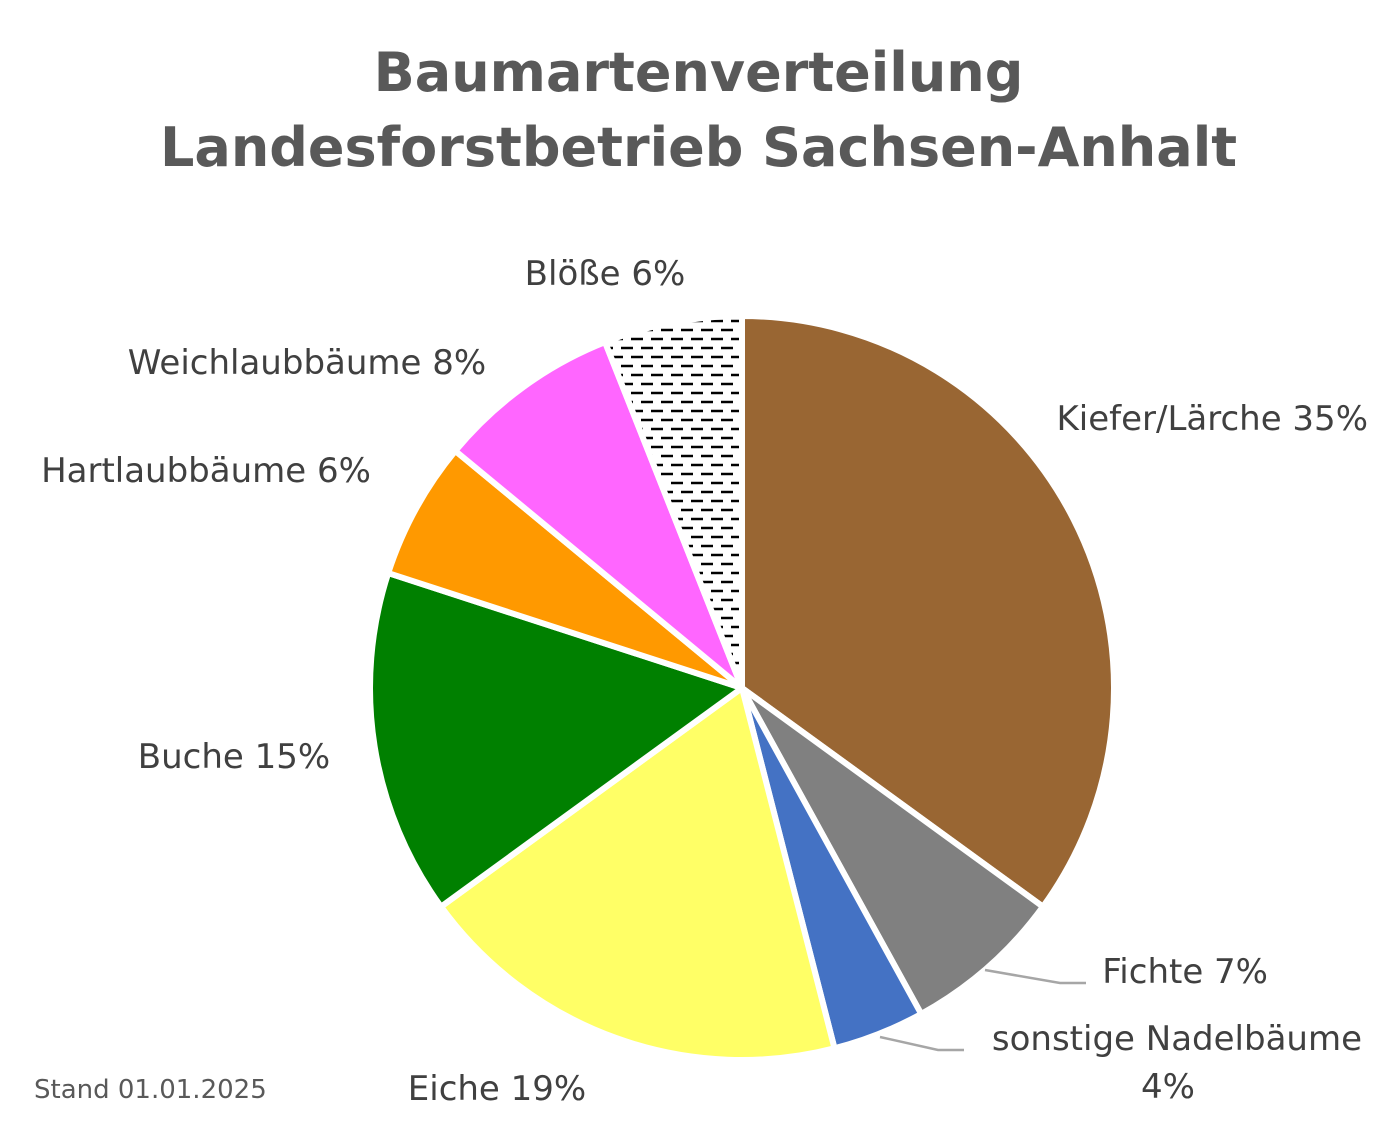 This screenshot has width=1397, height=1128. Describe the element at coordinates (1212, 419) in the screenshot. I see `slice-label-1: Kiefer/Lärche 35%` at that location.